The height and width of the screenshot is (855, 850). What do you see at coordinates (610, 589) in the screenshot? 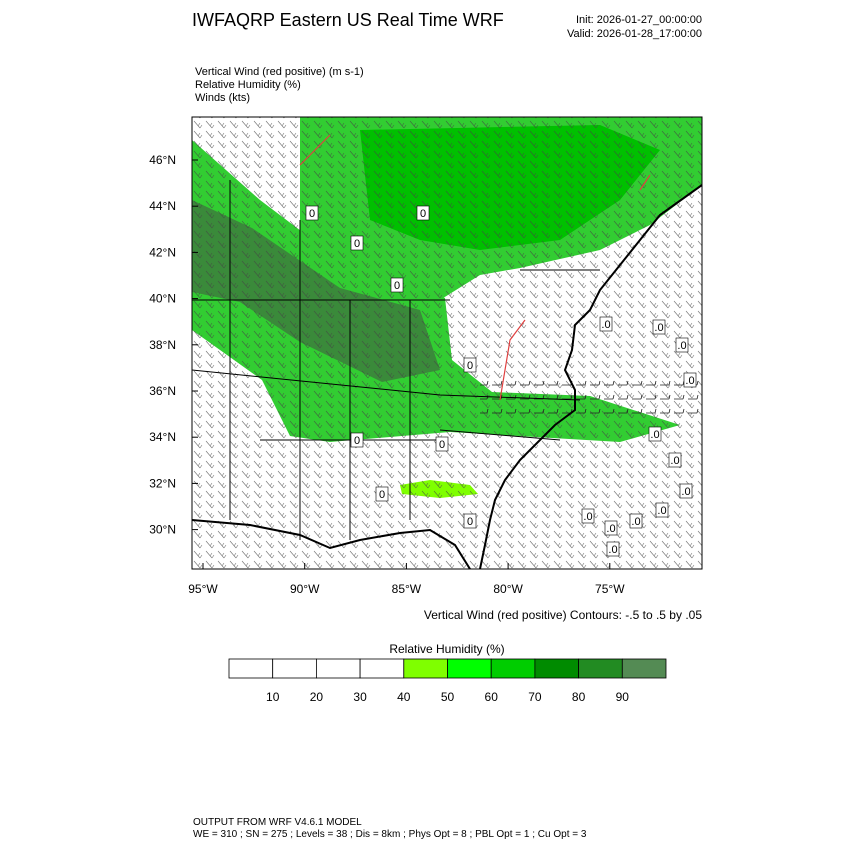
I see `lon-label: 75°W` at bounding box center [610, 589].